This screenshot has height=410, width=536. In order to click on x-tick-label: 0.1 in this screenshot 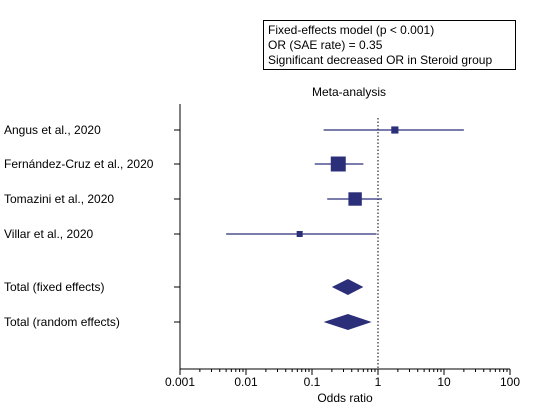, I will do `click(312, 382)`.